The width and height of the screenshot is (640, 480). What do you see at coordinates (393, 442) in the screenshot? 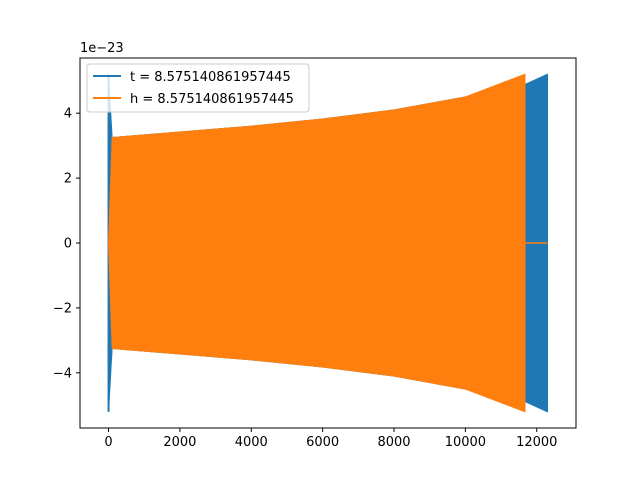
I see `x-tick-label: 8000` at bounding box center [393, 442].